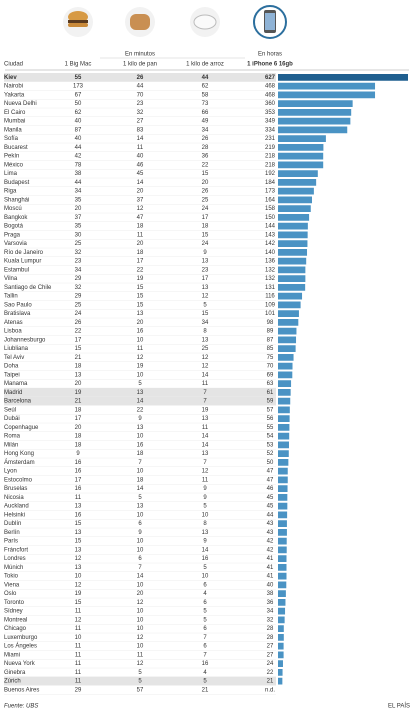  Describe the element at coordinates (10, 594) in the screenshot. I see `city: Oslo` at that location.